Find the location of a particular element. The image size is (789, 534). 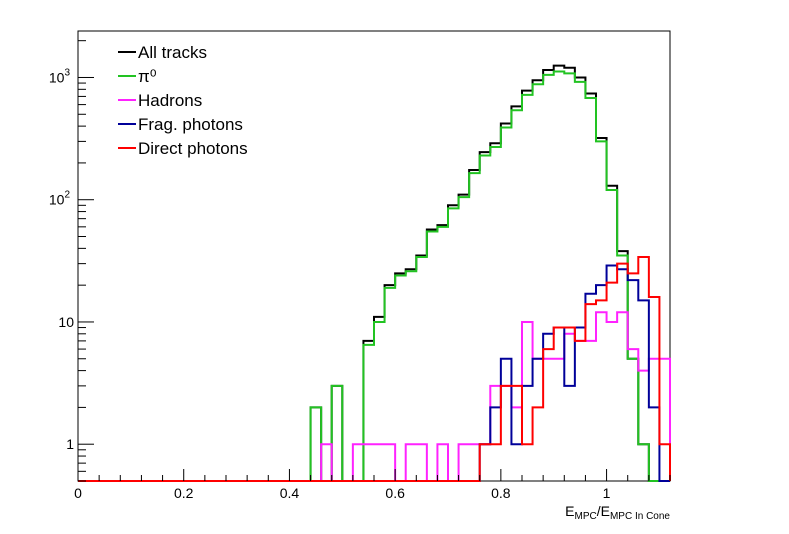

x-tick-label: 1 is located at coordinates (607, 493).